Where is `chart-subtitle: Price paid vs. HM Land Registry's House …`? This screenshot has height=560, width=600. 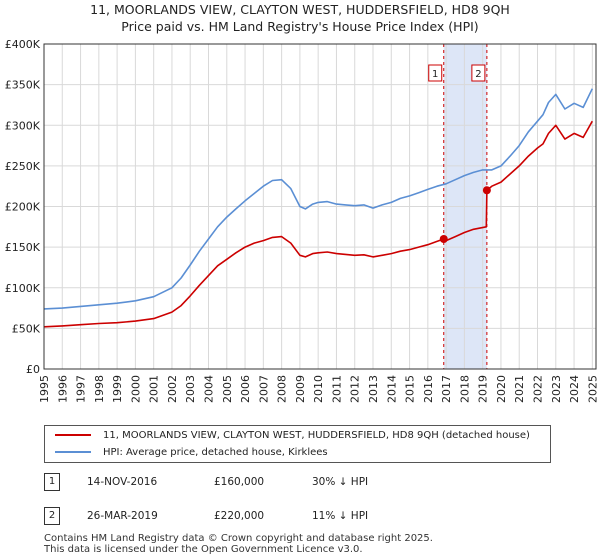
chart-subtitle: Price paid vs. HM Land Registry's House … is located at coordinates (300, 26).